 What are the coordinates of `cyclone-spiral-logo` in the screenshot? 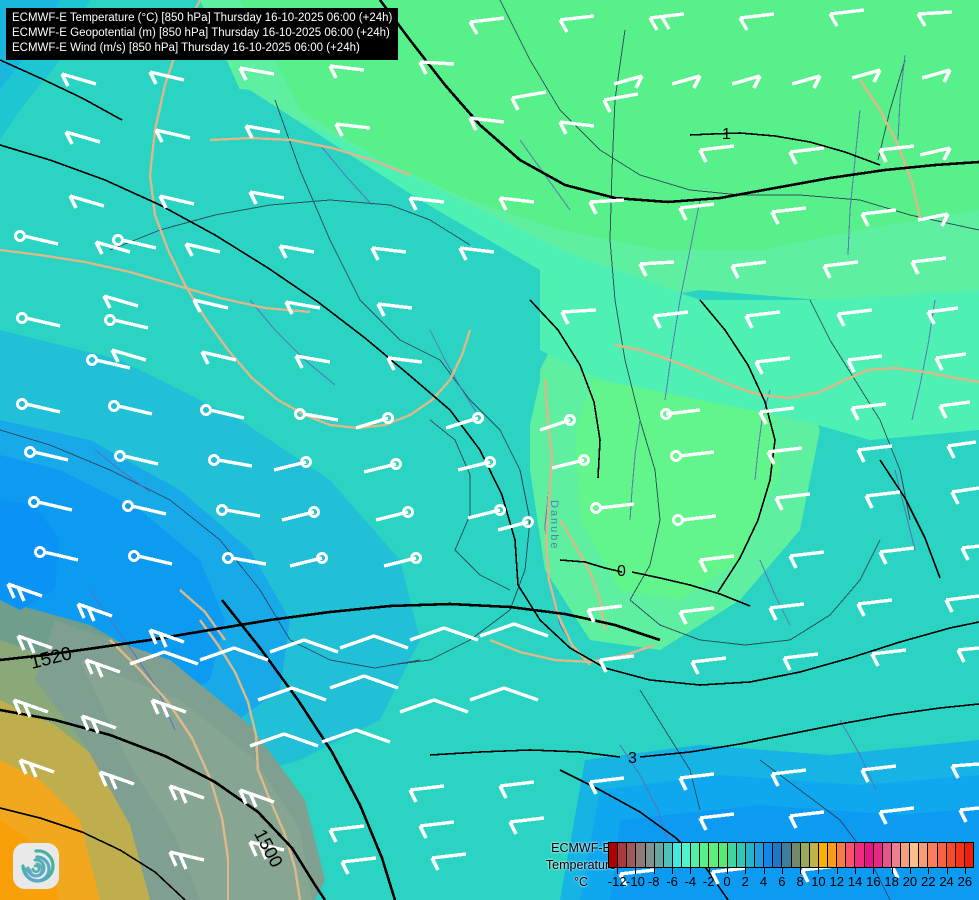 It's located at (36, 866).